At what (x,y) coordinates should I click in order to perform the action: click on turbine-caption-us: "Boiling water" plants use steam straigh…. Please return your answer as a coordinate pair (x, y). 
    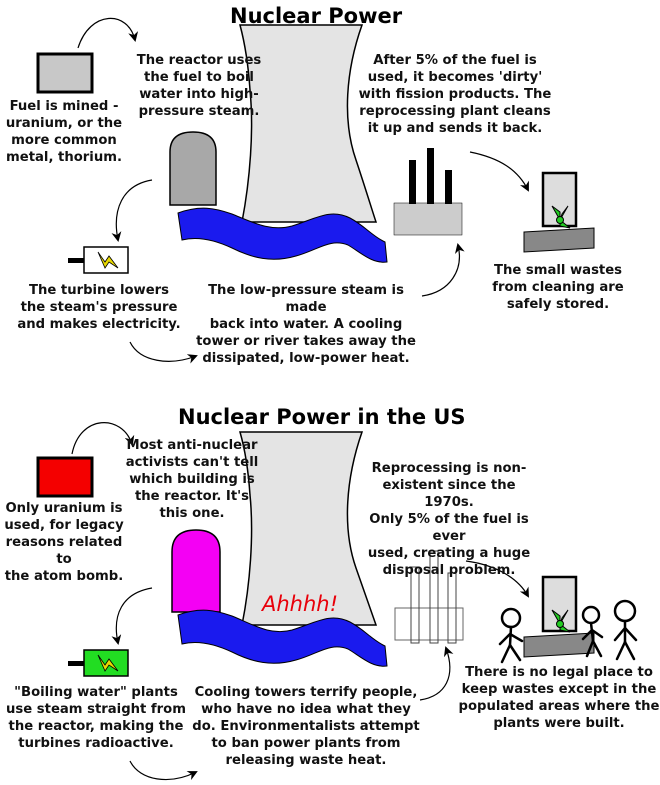
    Looking at the image, I should click on (96, 718).